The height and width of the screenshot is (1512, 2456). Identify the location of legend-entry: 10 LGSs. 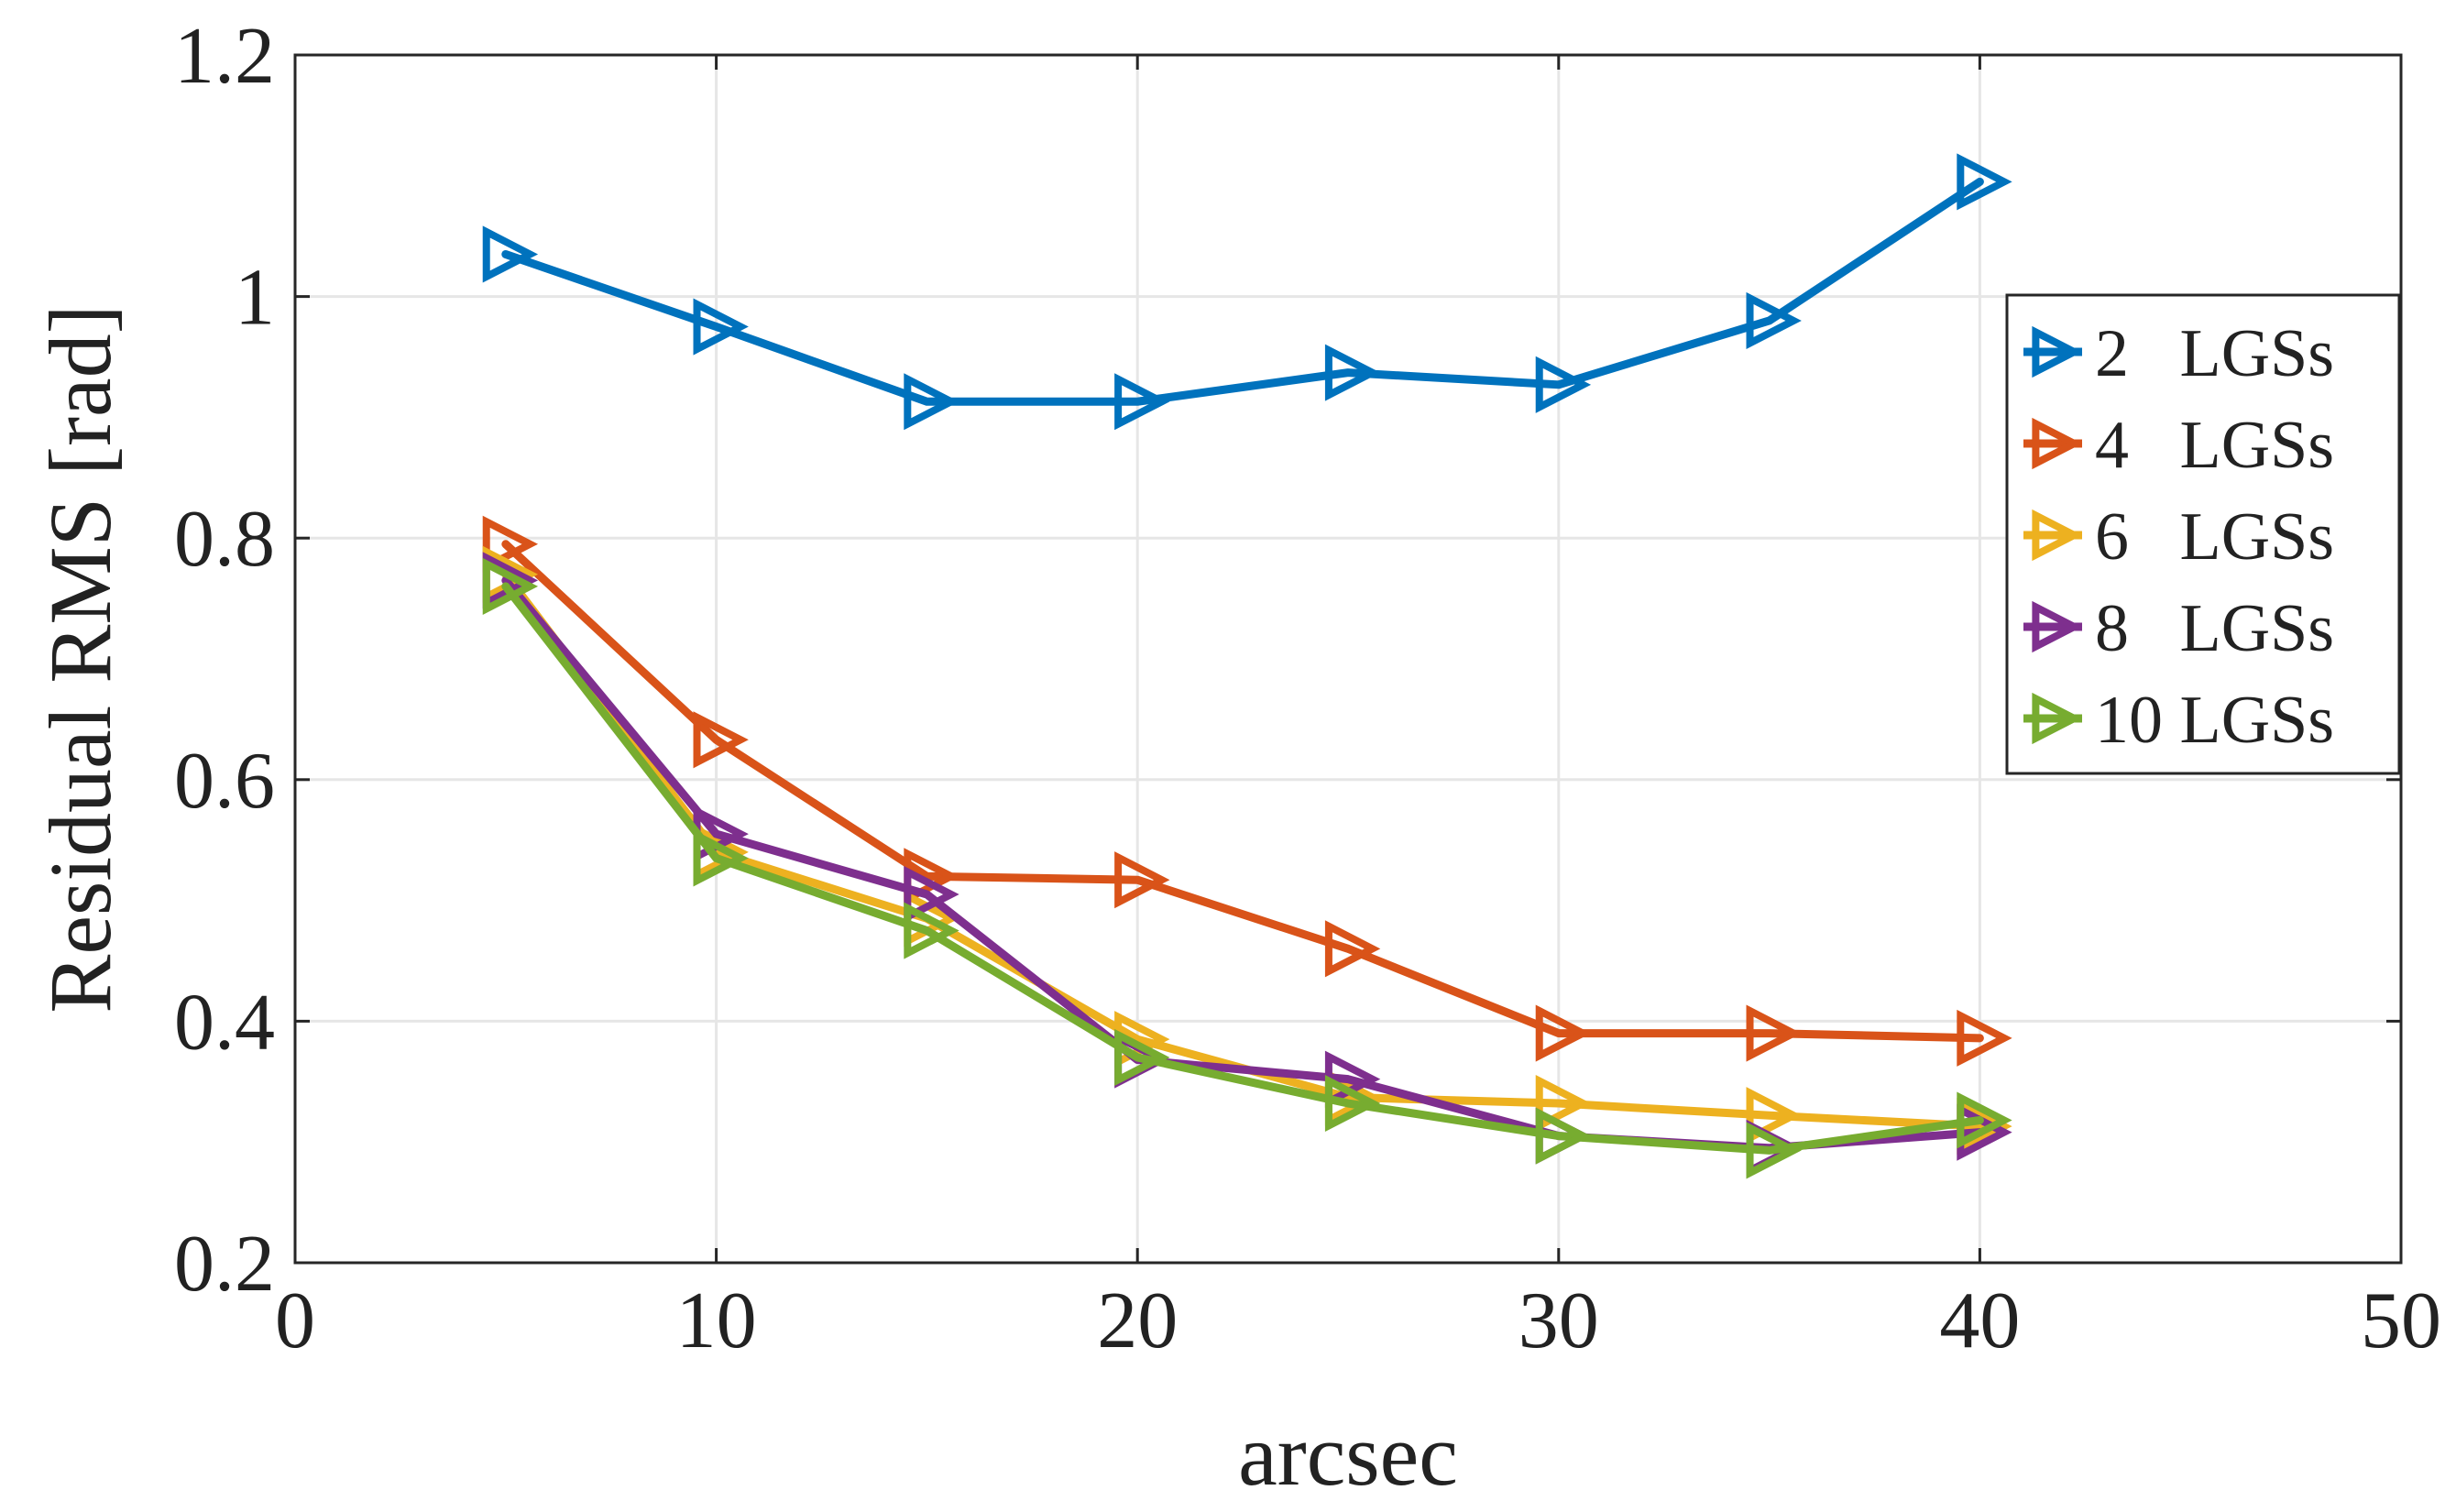
(2178, 720).